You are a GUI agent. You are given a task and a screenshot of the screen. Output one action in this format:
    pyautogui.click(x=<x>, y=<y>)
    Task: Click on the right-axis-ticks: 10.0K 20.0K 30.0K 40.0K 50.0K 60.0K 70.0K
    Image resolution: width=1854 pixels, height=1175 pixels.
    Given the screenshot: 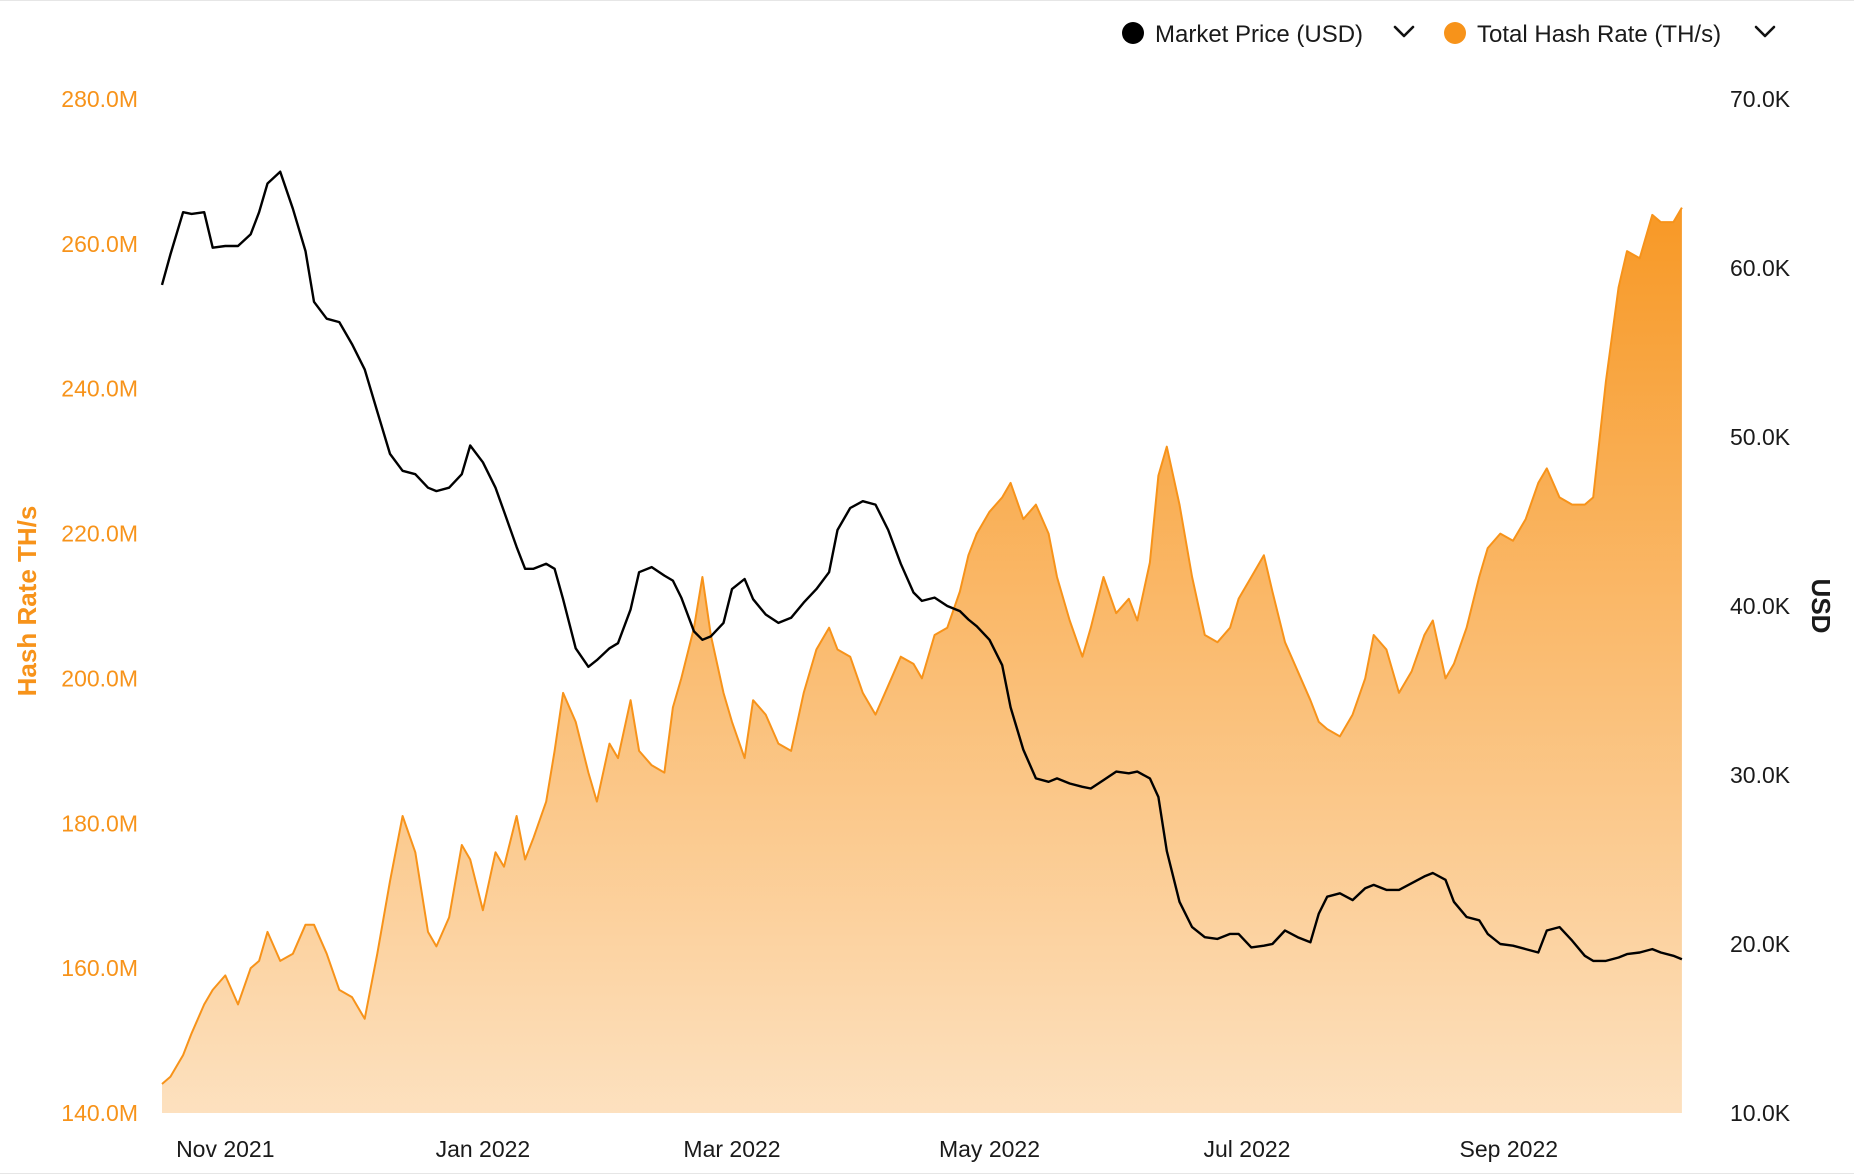 What is the action you would take?
    pyautogui.click(x=1760, y=606)
    